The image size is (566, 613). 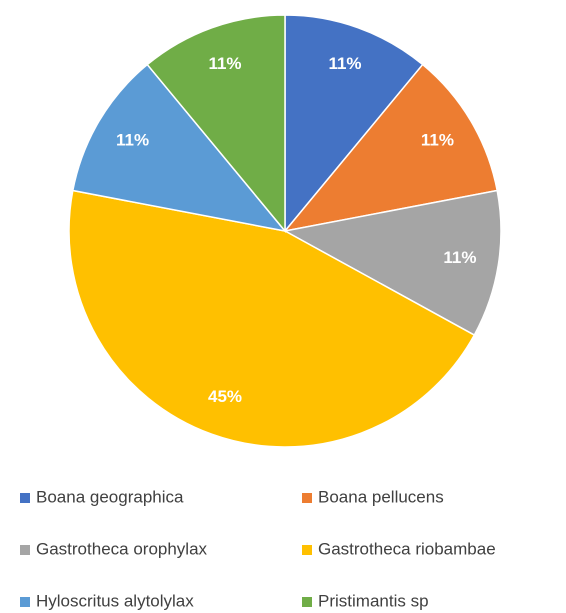 What do you see at coordinates (373, 600) in the screenshot?
I see `legend-label: Pristimantis sp` at bounding box center [373, 600].